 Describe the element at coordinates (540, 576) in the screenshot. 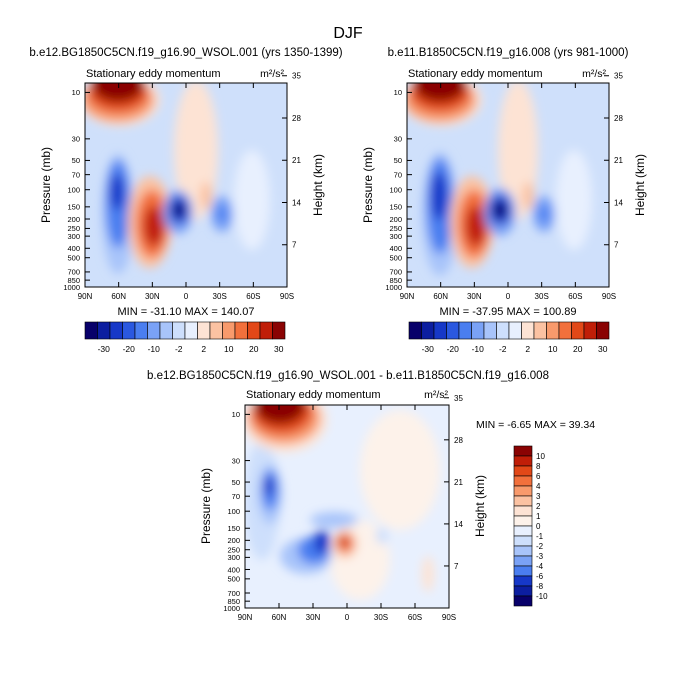

I see `colorbar-label: -6` at that location.